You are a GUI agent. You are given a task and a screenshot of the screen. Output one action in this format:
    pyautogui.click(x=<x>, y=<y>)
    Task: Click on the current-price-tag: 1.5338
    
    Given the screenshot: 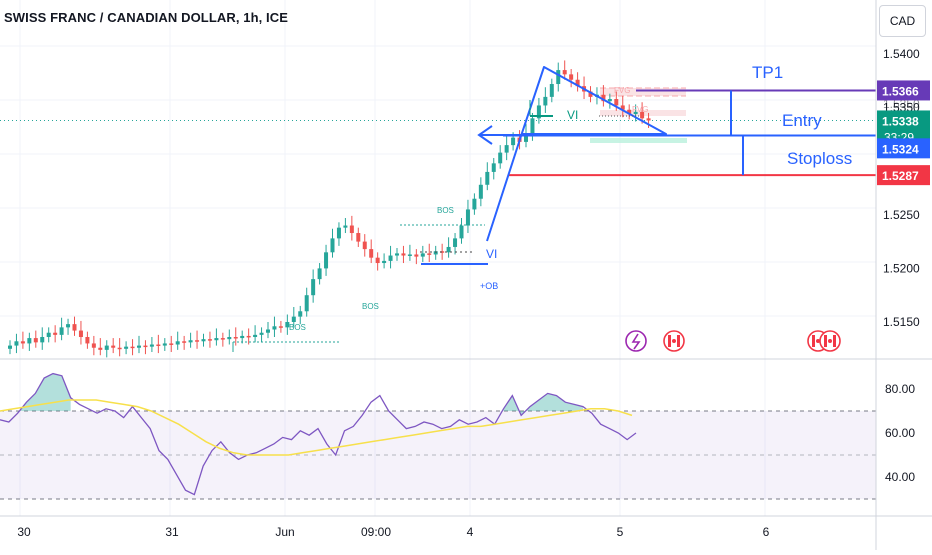 What is the action you would take?
    pyautogui.click(x=900, y=121)
    